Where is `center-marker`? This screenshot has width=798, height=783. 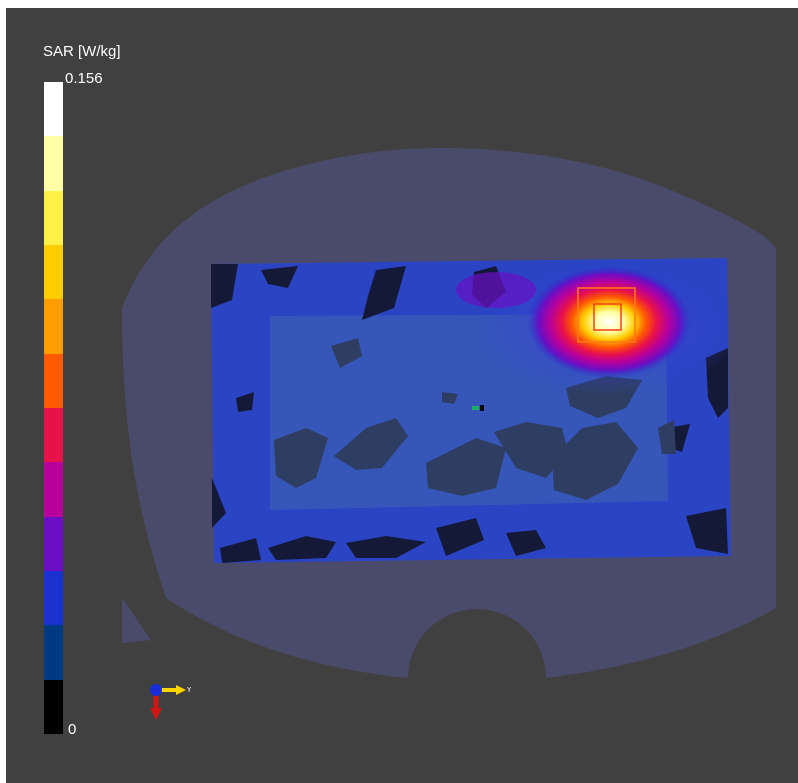 center-marker is located at coordinates (478, 408).